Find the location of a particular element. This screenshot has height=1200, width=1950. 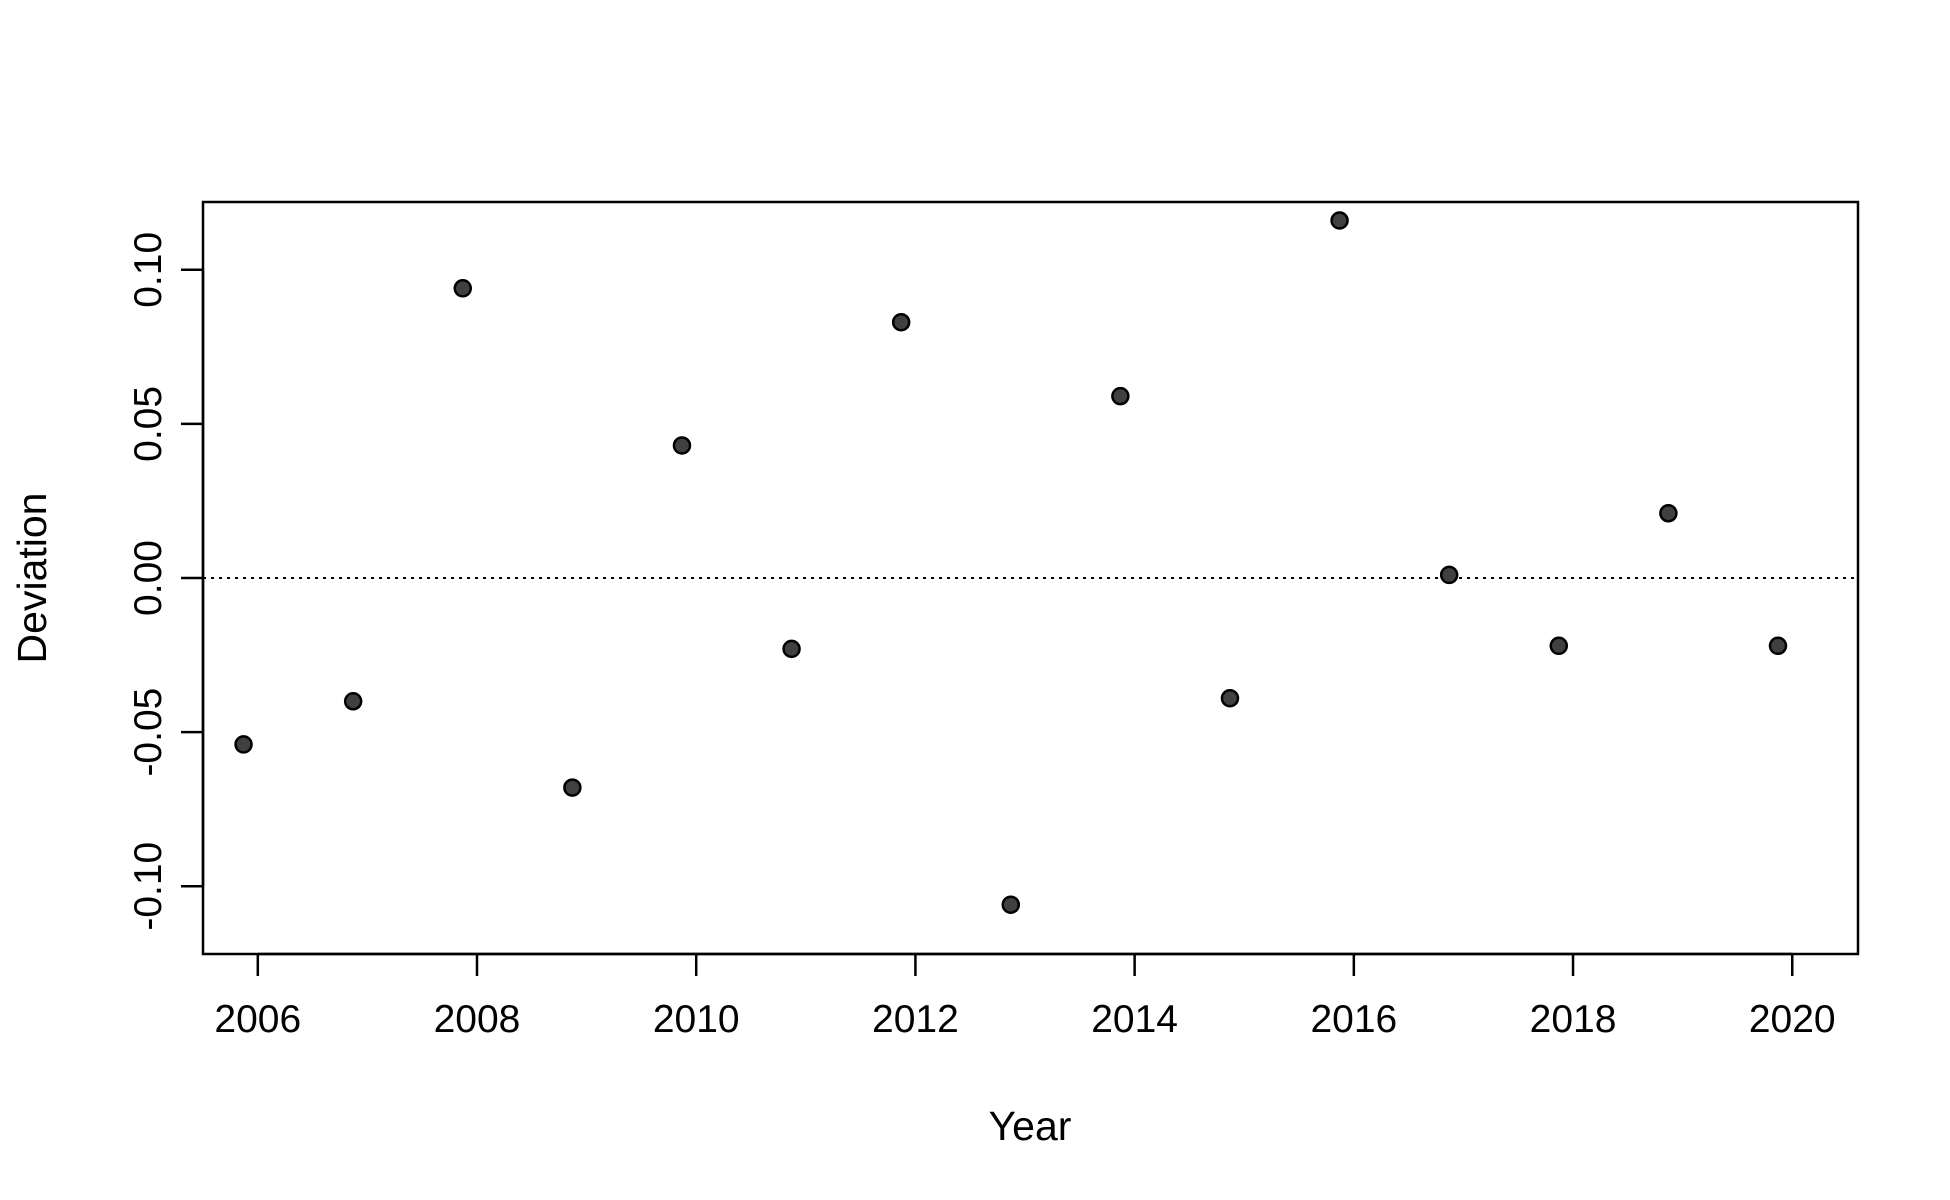

x-axis-title: Year is located at coordinates (1030, 1126).